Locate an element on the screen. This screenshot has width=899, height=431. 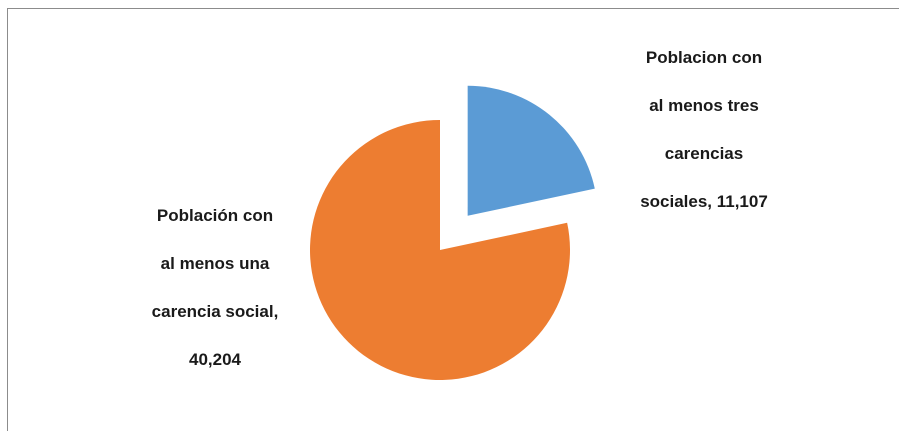
chart-border-left is located at coordinates (7, 219).